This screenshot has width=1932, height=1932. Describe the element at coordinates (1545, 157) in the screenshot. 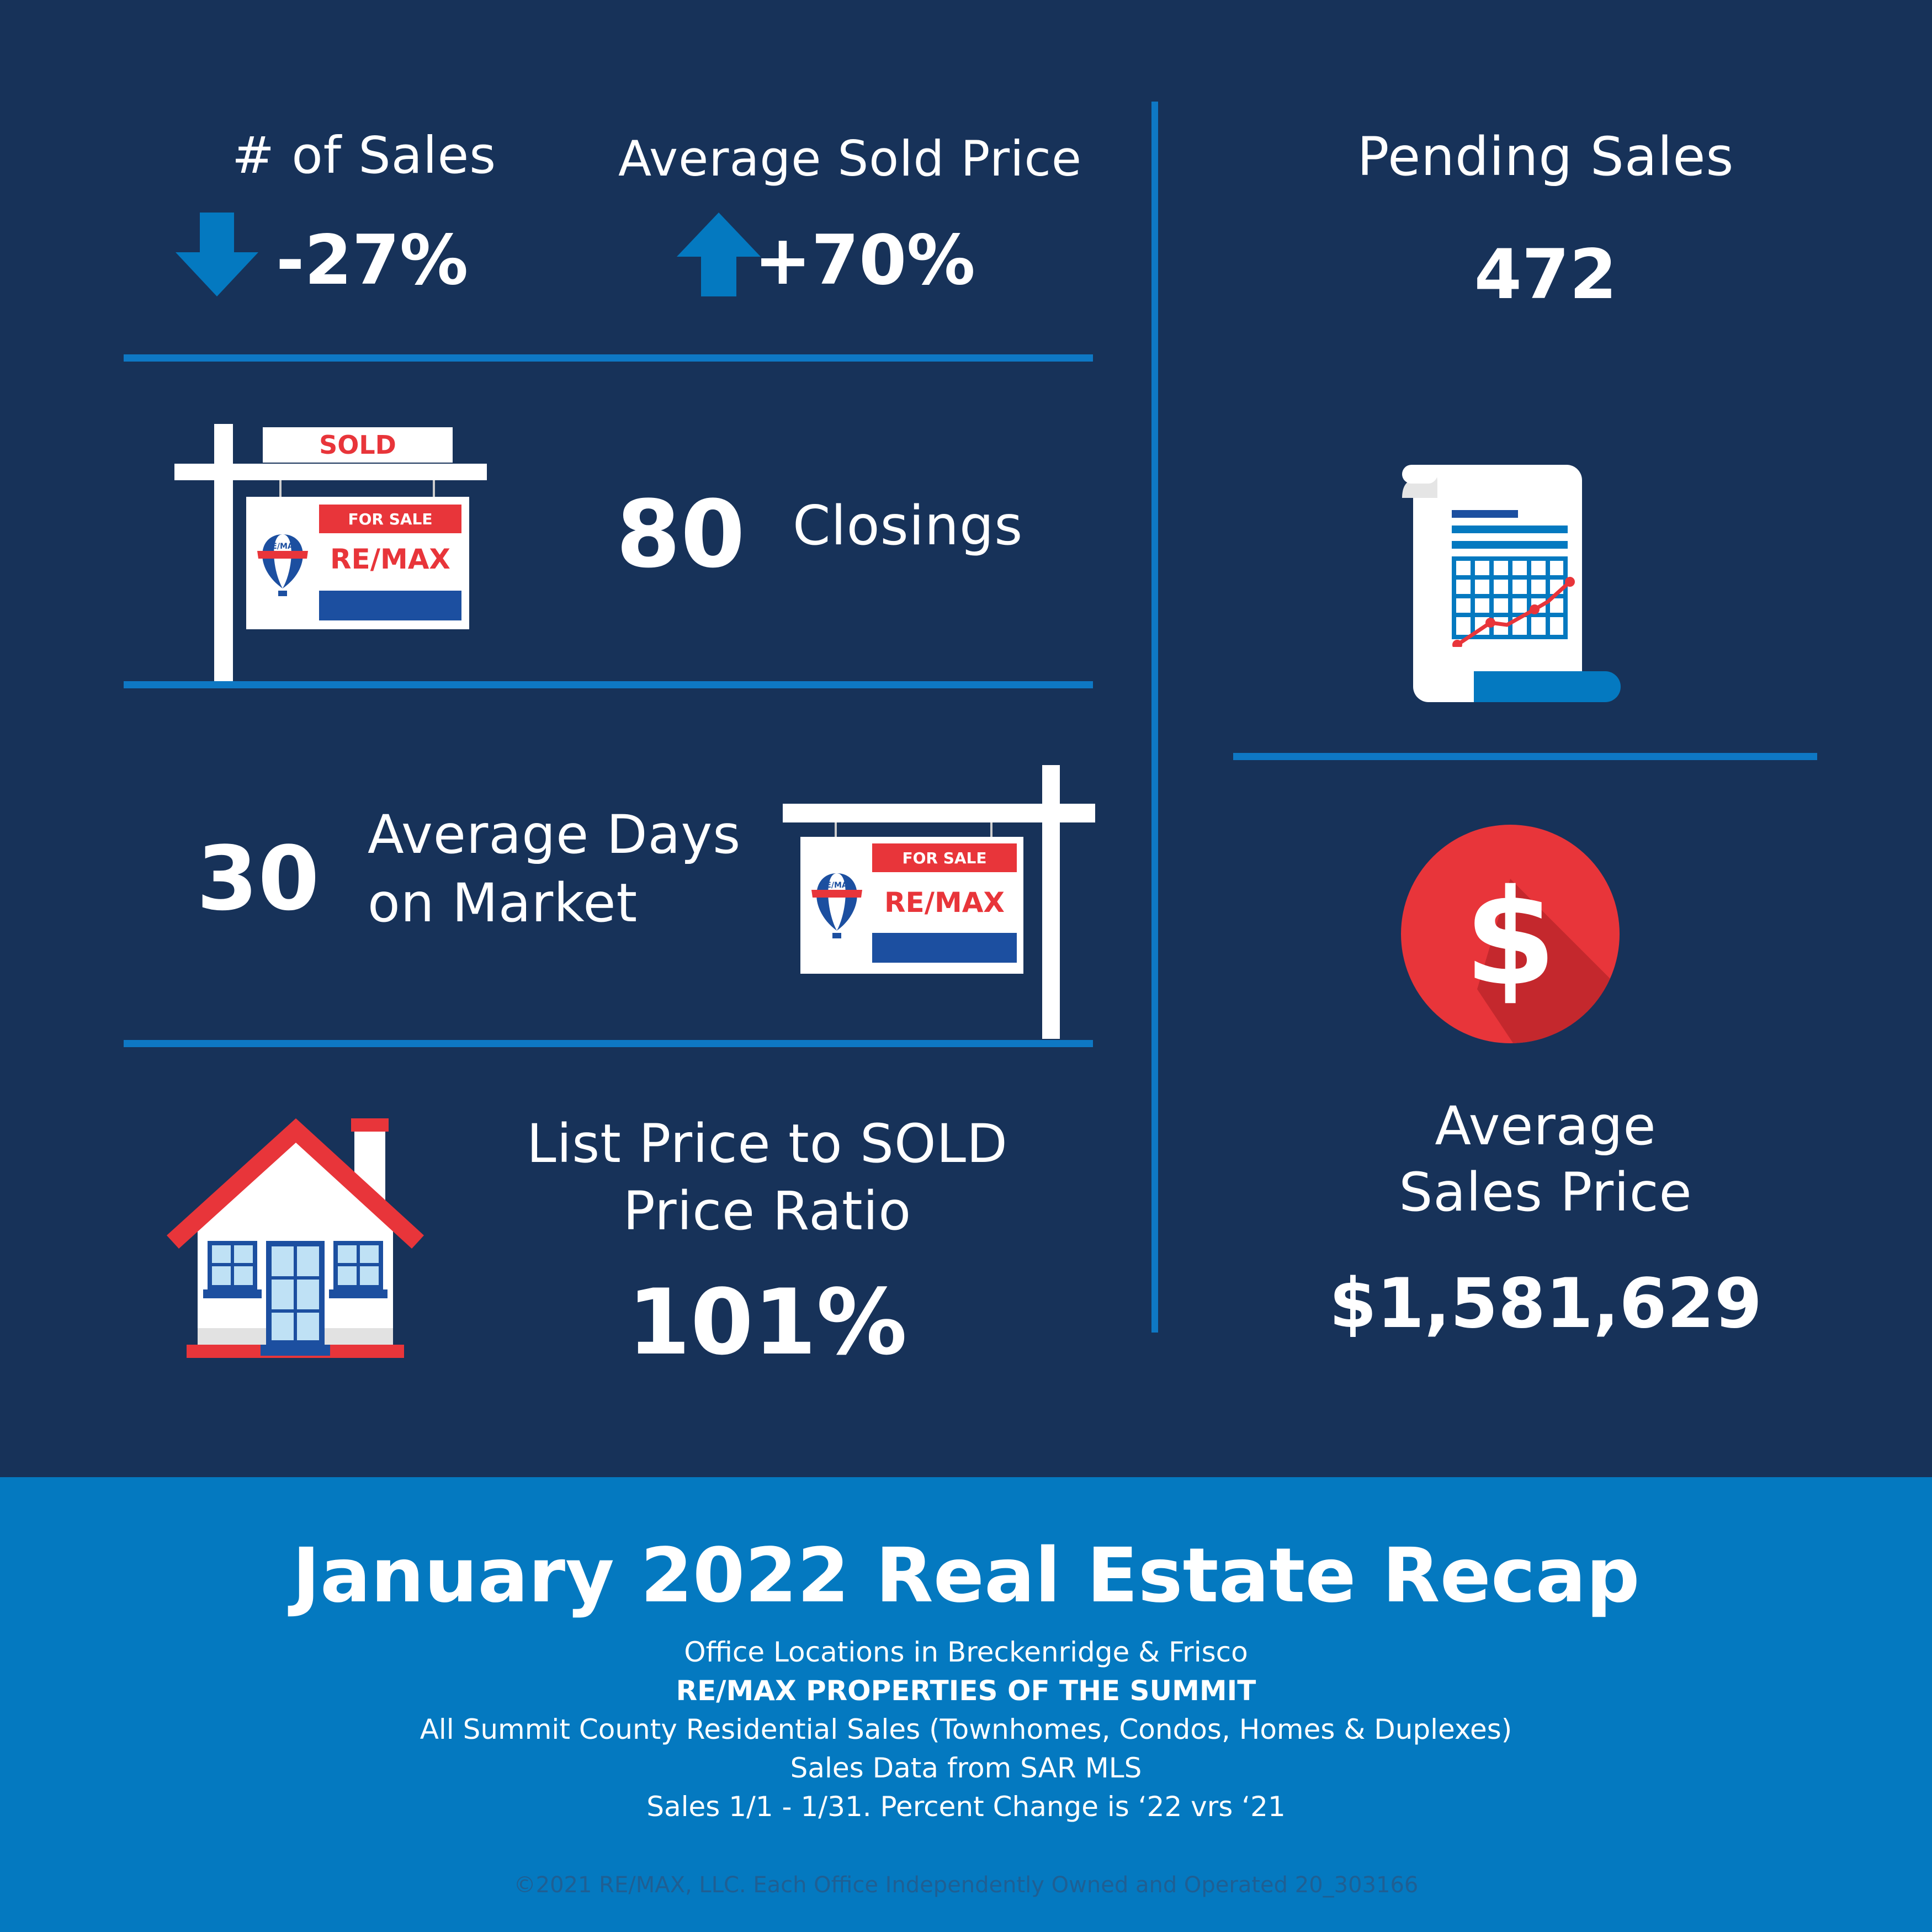

I see `pending-label: Pending Sales` at that location.